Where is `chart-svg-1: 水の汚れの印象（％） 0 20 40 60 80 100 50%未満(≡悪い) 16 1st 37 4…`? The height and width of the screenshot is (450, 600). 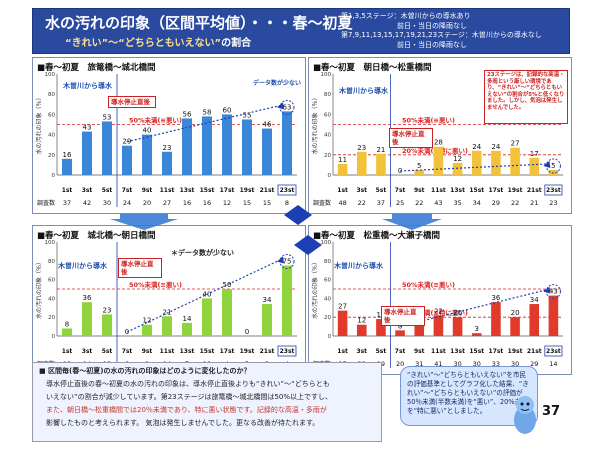 chart-svg-1: 水の汚れの印象（％） 0 20 40 60 80 100 50%未満(≡悪い) 16 1st 37 4… is located at coordinates (166, 139).